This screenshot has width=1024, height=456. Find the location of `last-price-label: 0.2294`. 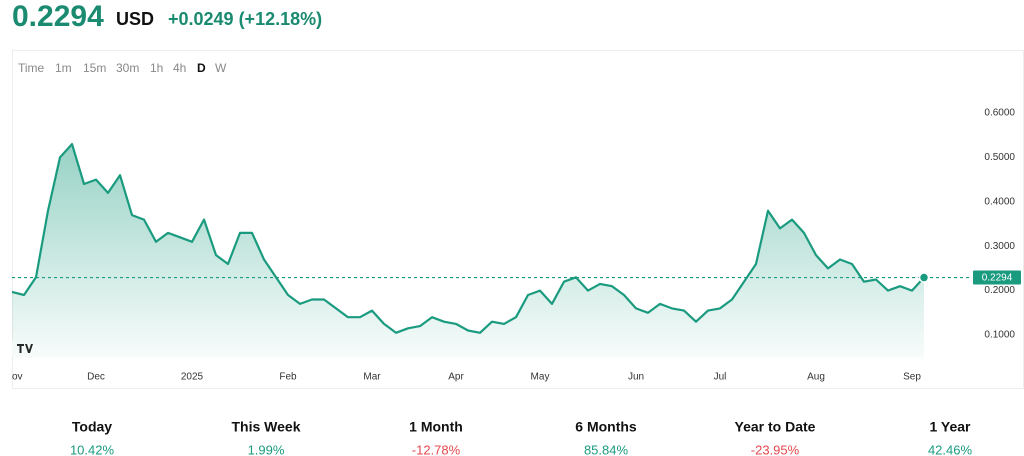

last-price-label: 0.2294 is located at coordinates (997, 278).